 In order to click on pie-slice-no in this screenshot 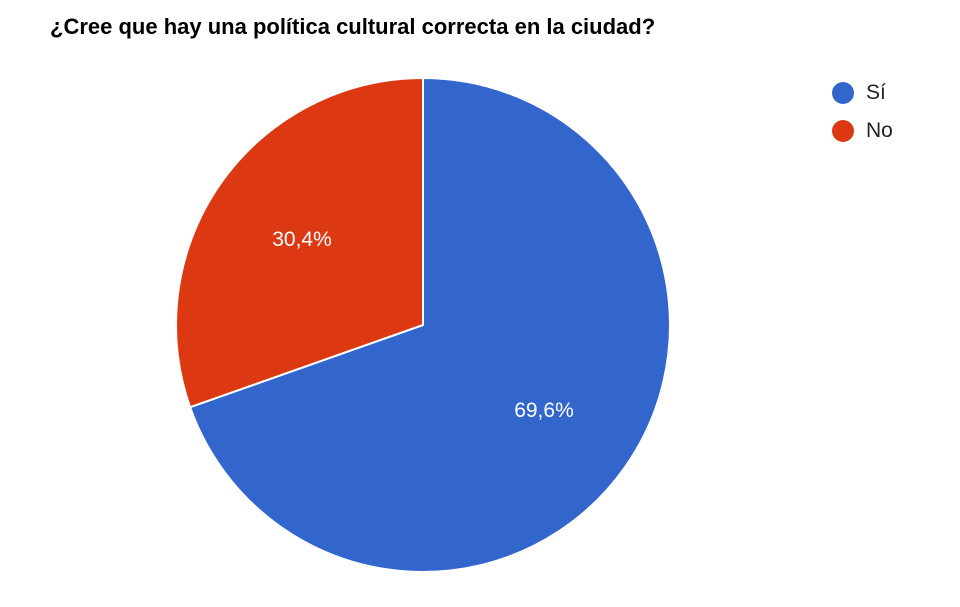, I will do `click(299, 242)`.